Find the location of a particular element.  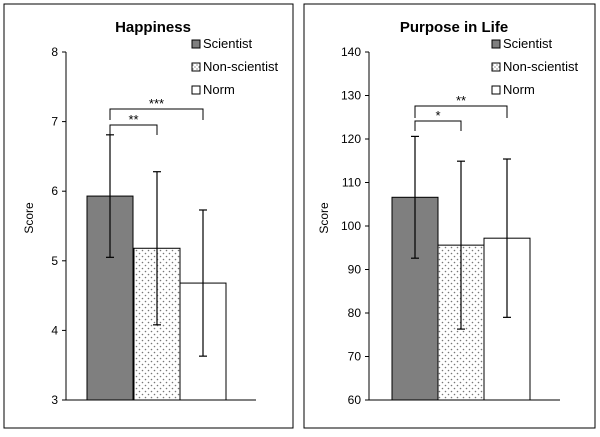

y-tick-label: 140 is located at coordinates (351, 52).